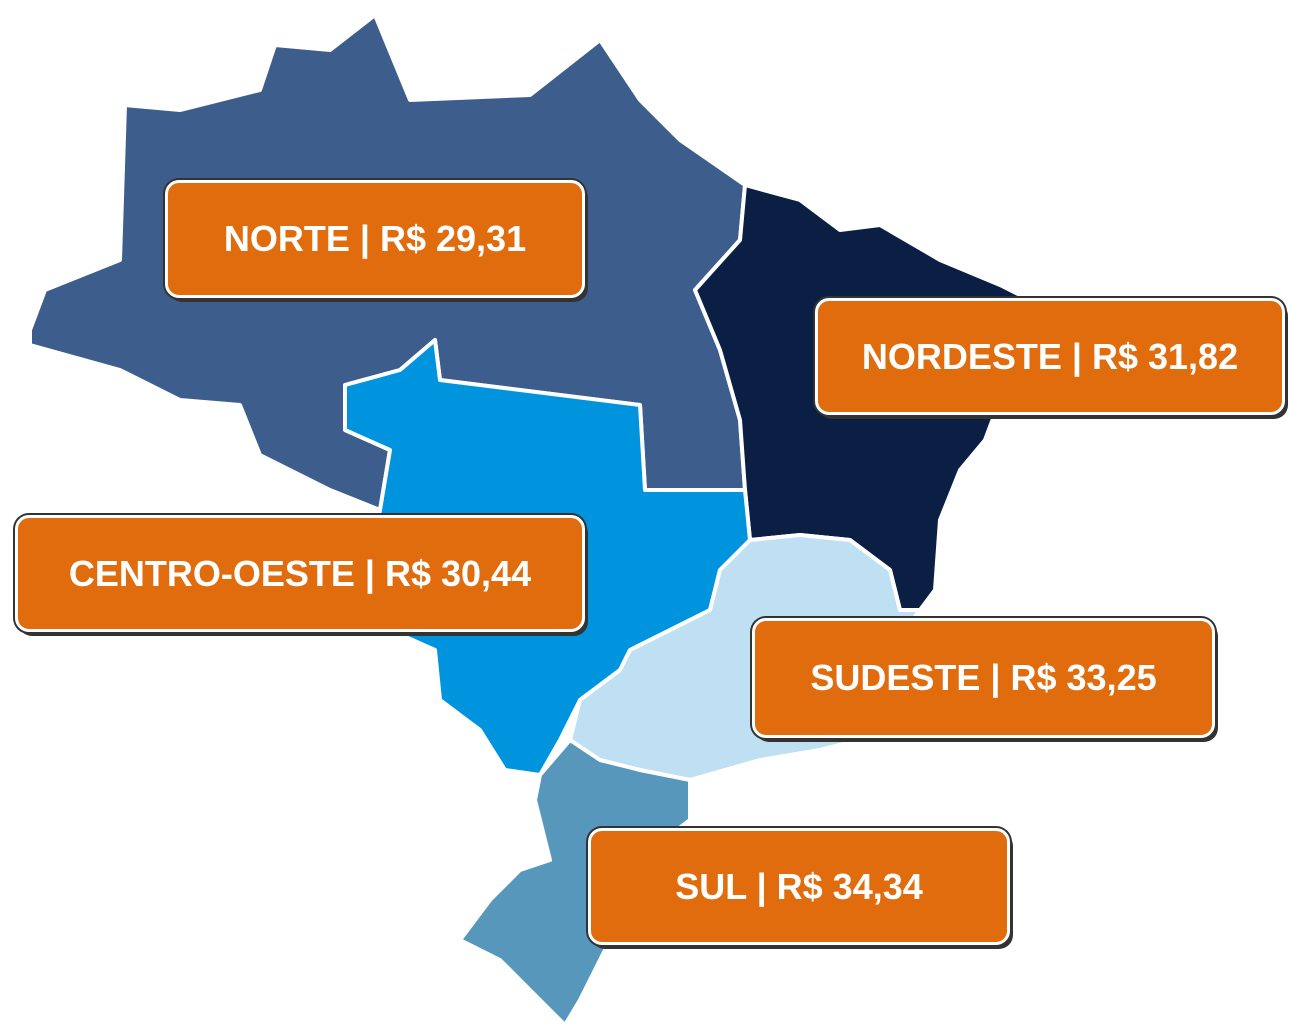 Image resolution: width=1289 pixels, height=1029 pixels. I want to click on region-label: NORTE | R$ 29,31, so click(375, 239).